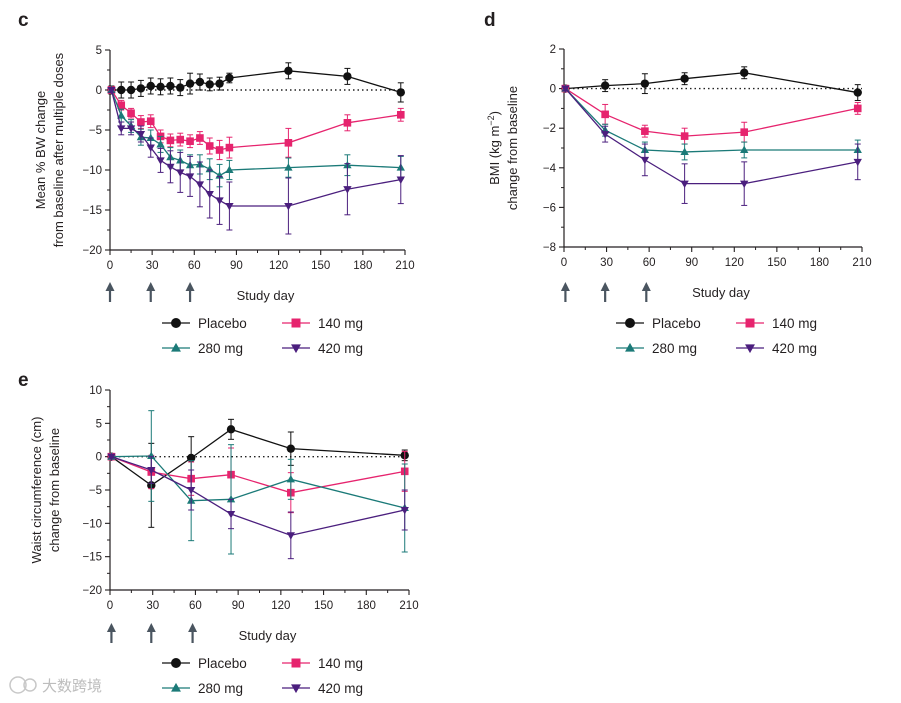  What do you see at coordinates (550, 169) in the screenshot?
I see `y-tick-label: −4` at bounding box center [550, 169].